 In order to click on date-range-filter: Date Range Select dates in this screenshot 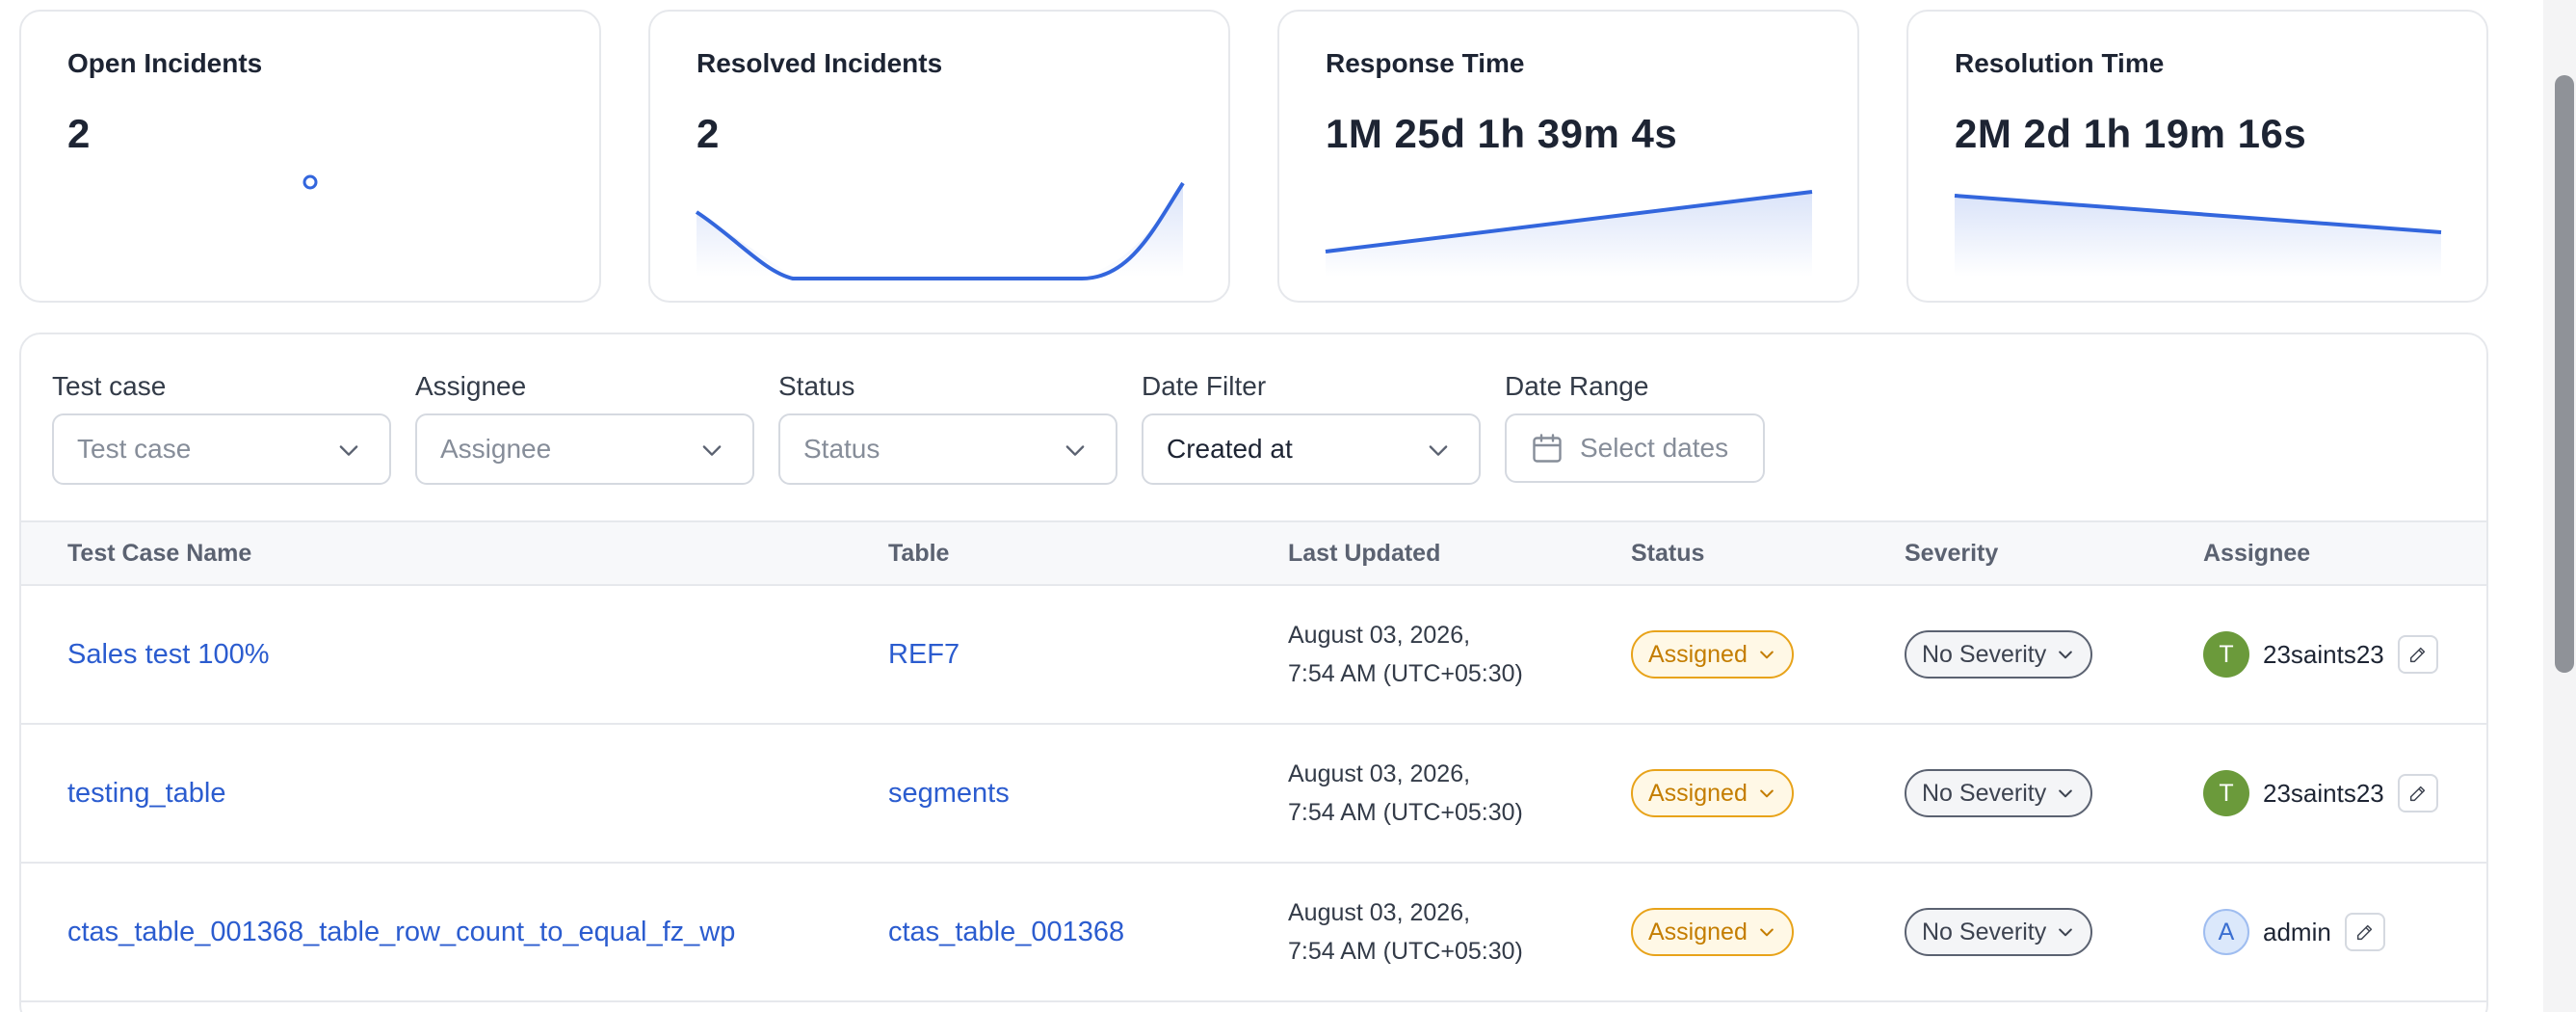, I will do `click(1635, 425)`.